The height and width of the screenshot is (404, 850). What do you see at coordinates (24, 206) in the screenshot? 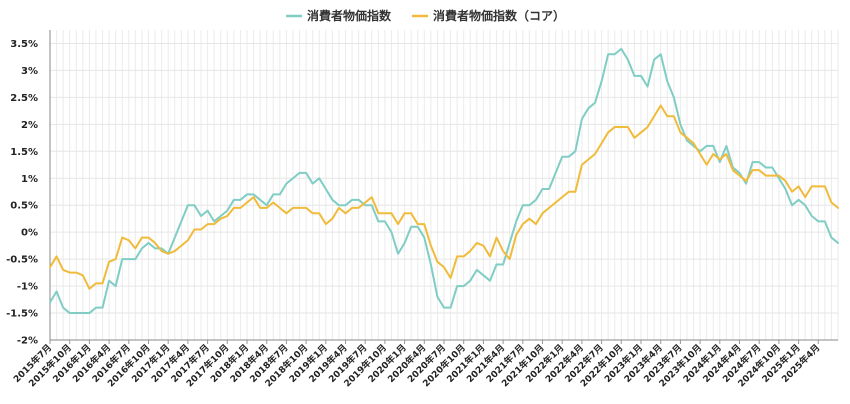
I see `y-tick-label: 0.5%` at bounding box center [24, 206].